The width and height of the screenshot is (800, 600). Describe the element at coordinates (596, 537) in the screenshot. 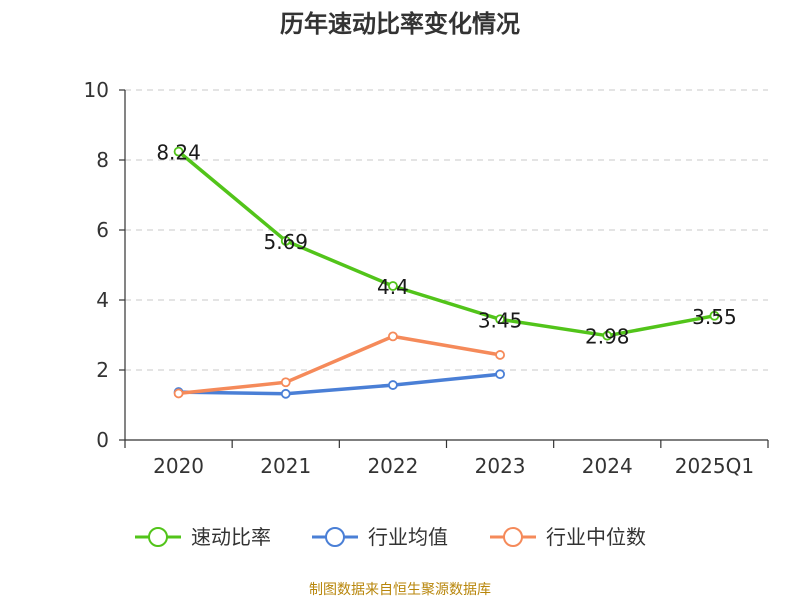

I see `legend-label: 行业中位数` at that location.